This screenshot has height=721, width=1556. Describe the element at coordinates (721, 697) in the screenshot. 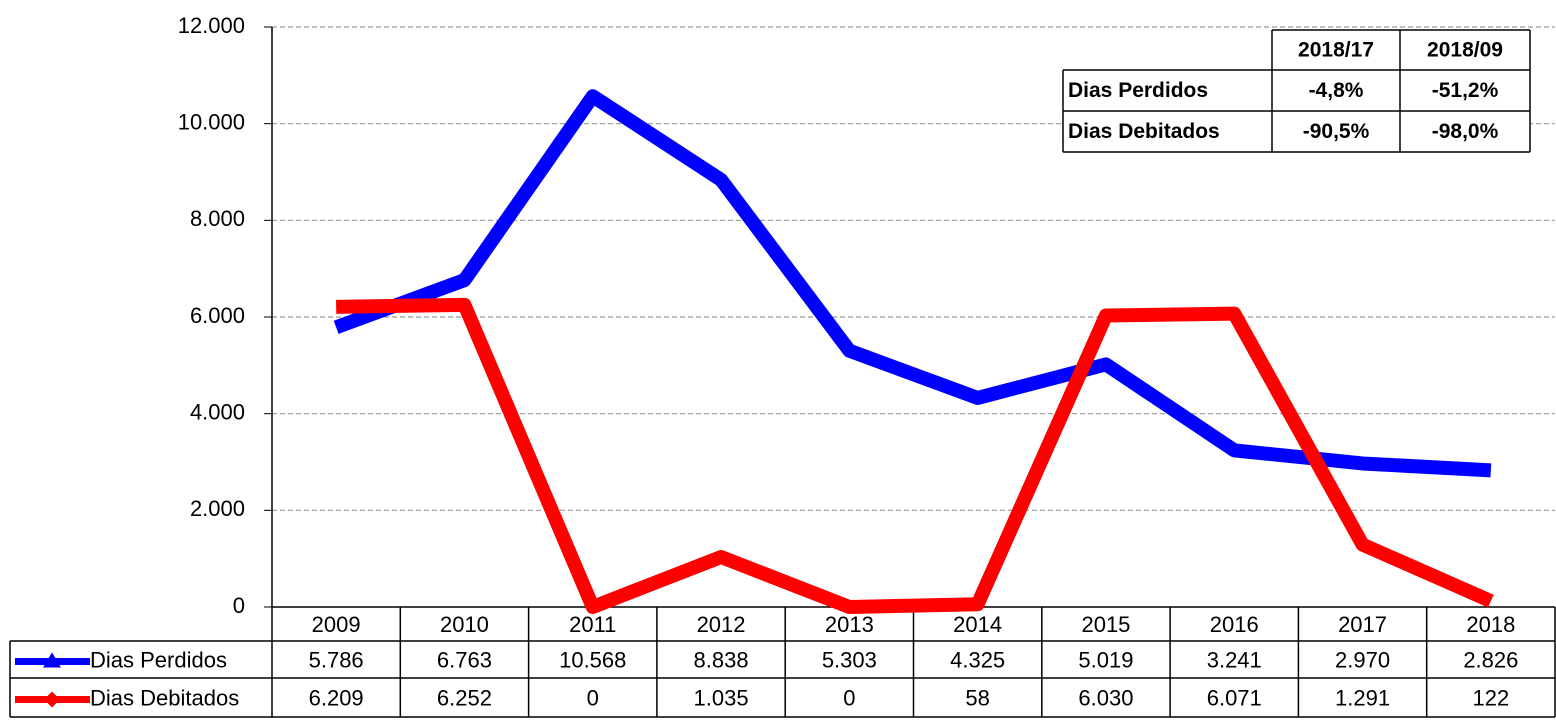

I see `data-label: 1.035` at that location.